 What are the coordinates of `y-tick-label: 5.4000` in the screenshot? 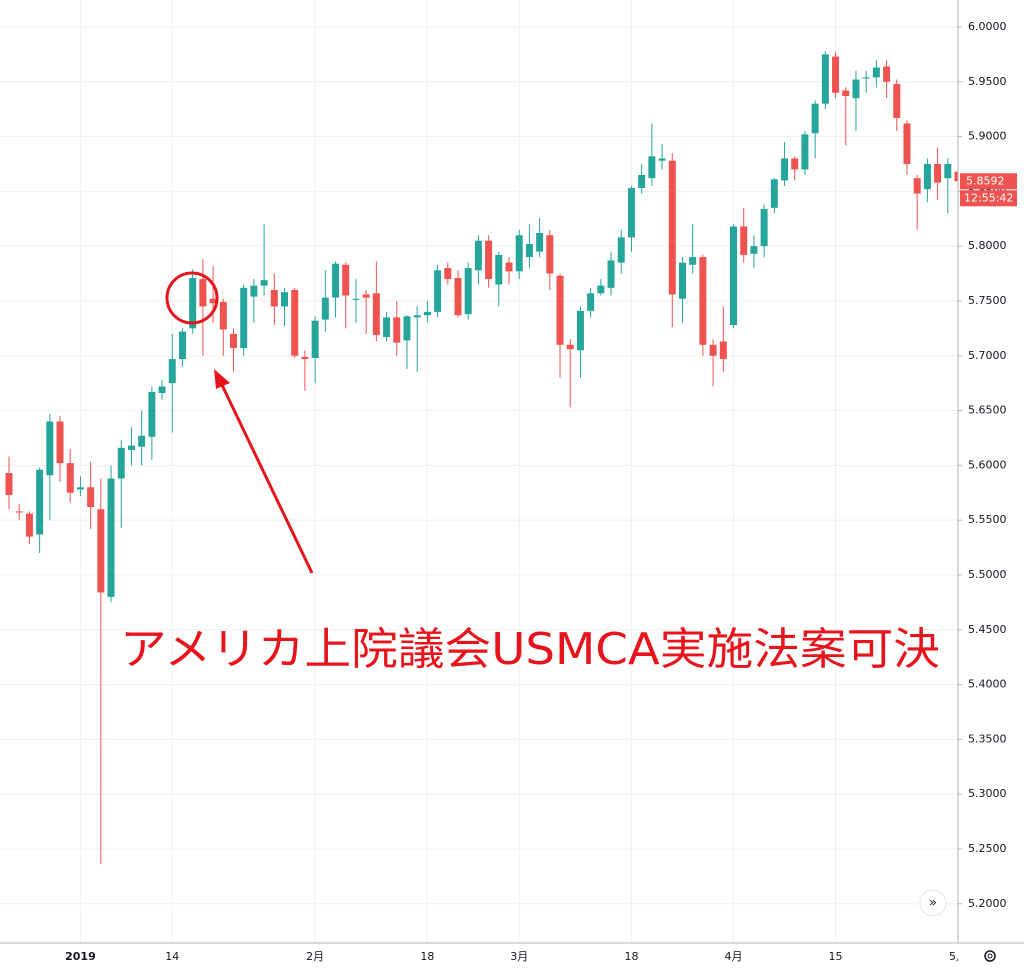 It's located at (987, 684).